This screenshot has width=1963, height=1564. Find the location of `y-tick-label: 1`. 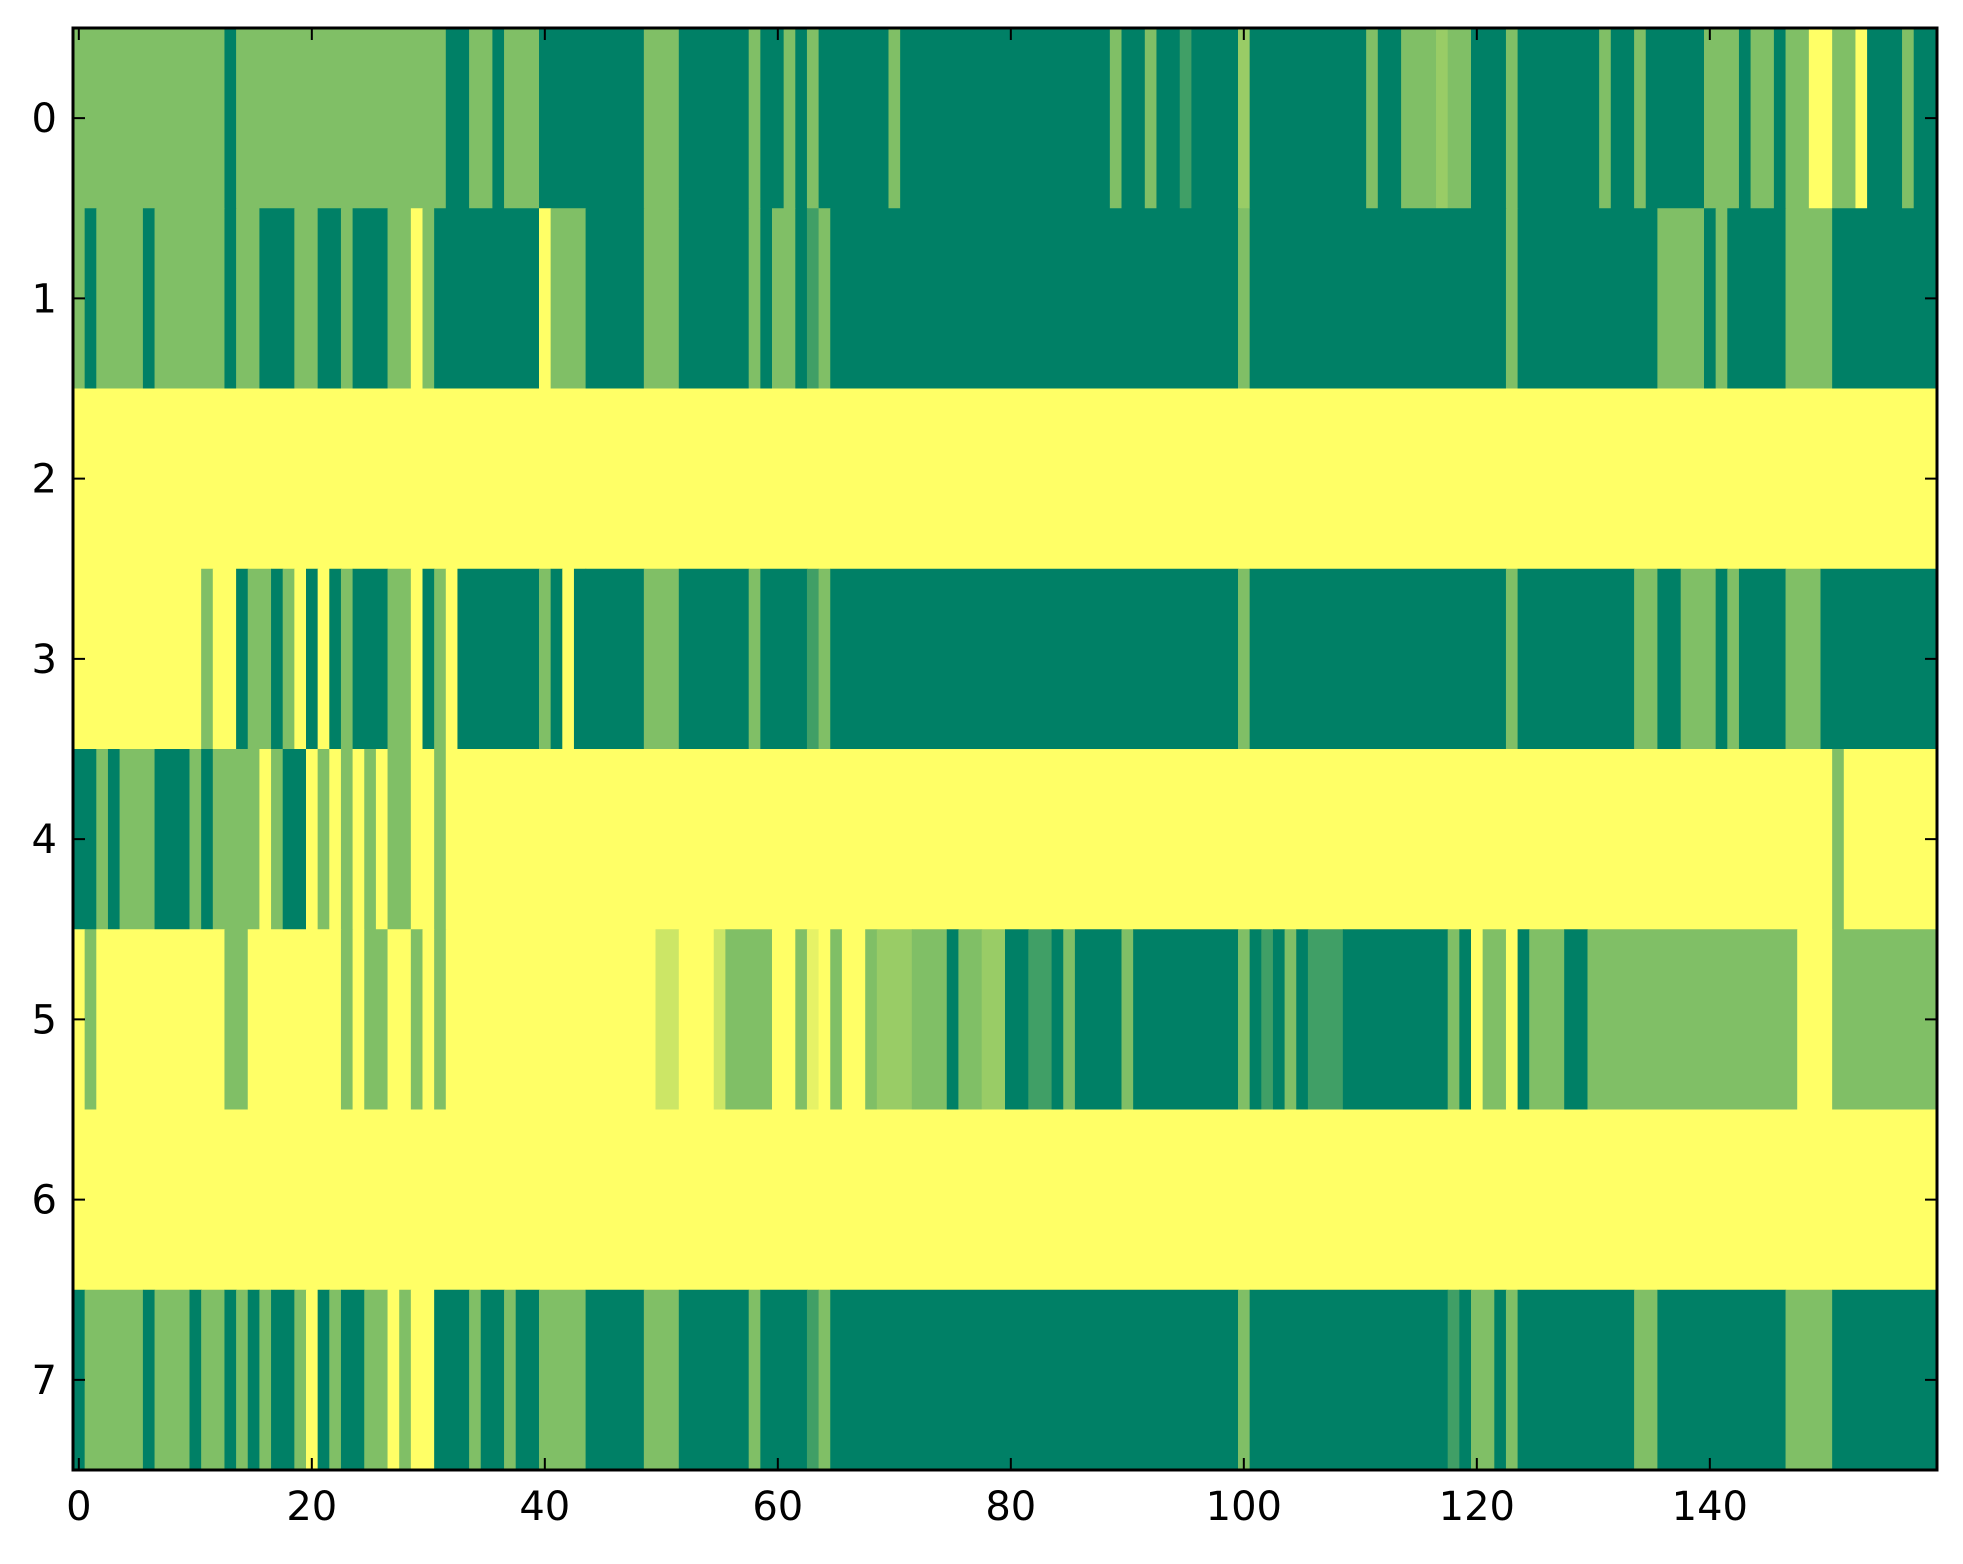

y-tick-label: 1 is located at coordinates (44, 299).